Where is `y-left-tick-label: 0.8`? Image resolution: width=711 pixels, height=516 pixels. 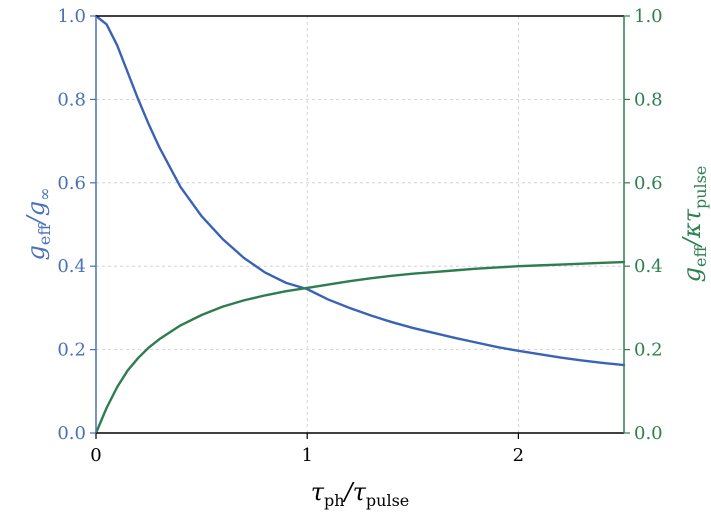
y-left-tick-label: 0.8 is located at coordinates (71, 99).